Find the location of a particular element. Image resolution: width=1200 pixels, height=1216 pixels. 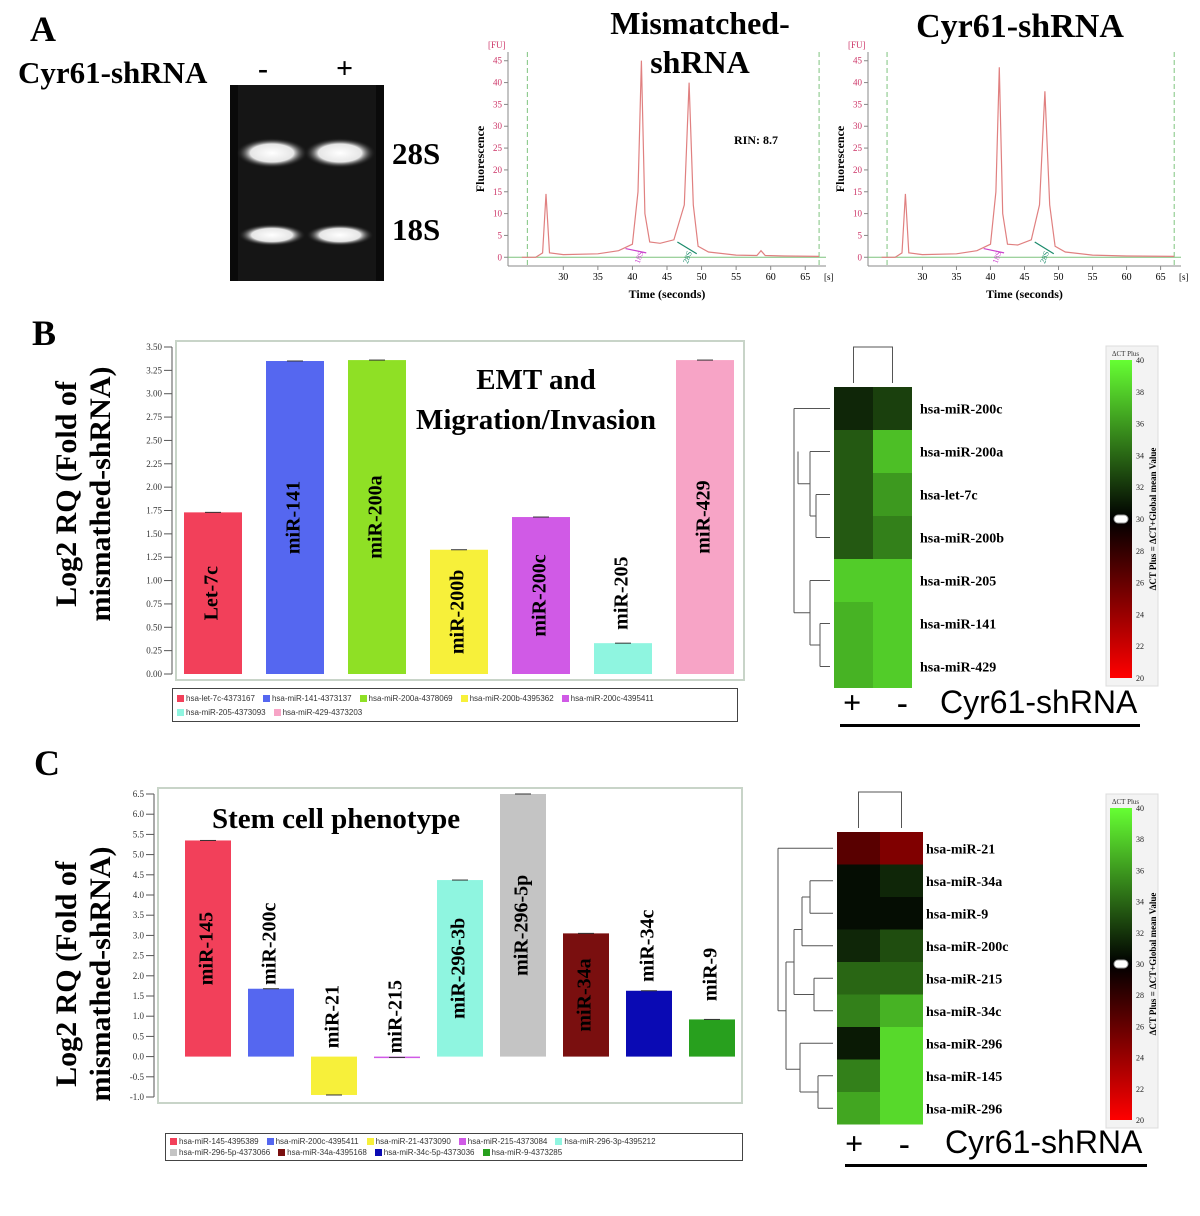

bar-label: miR-9 is located at coordinates (711, 974).